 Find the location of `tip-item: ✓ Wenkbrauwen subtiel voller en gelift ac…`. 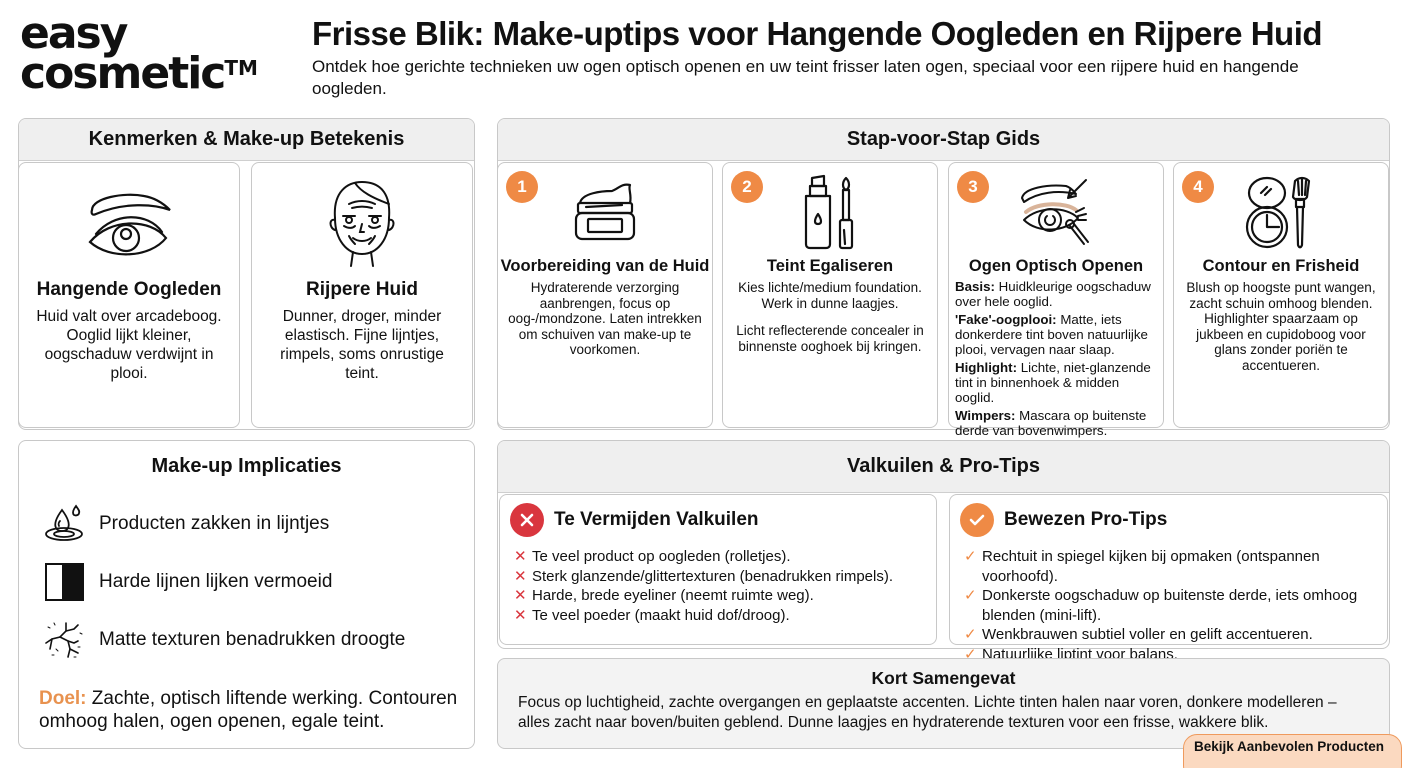

tip-item: ✓ Wenkbrauwen subtiel voller en gelift ac… is located at coordinates (1138, 634).